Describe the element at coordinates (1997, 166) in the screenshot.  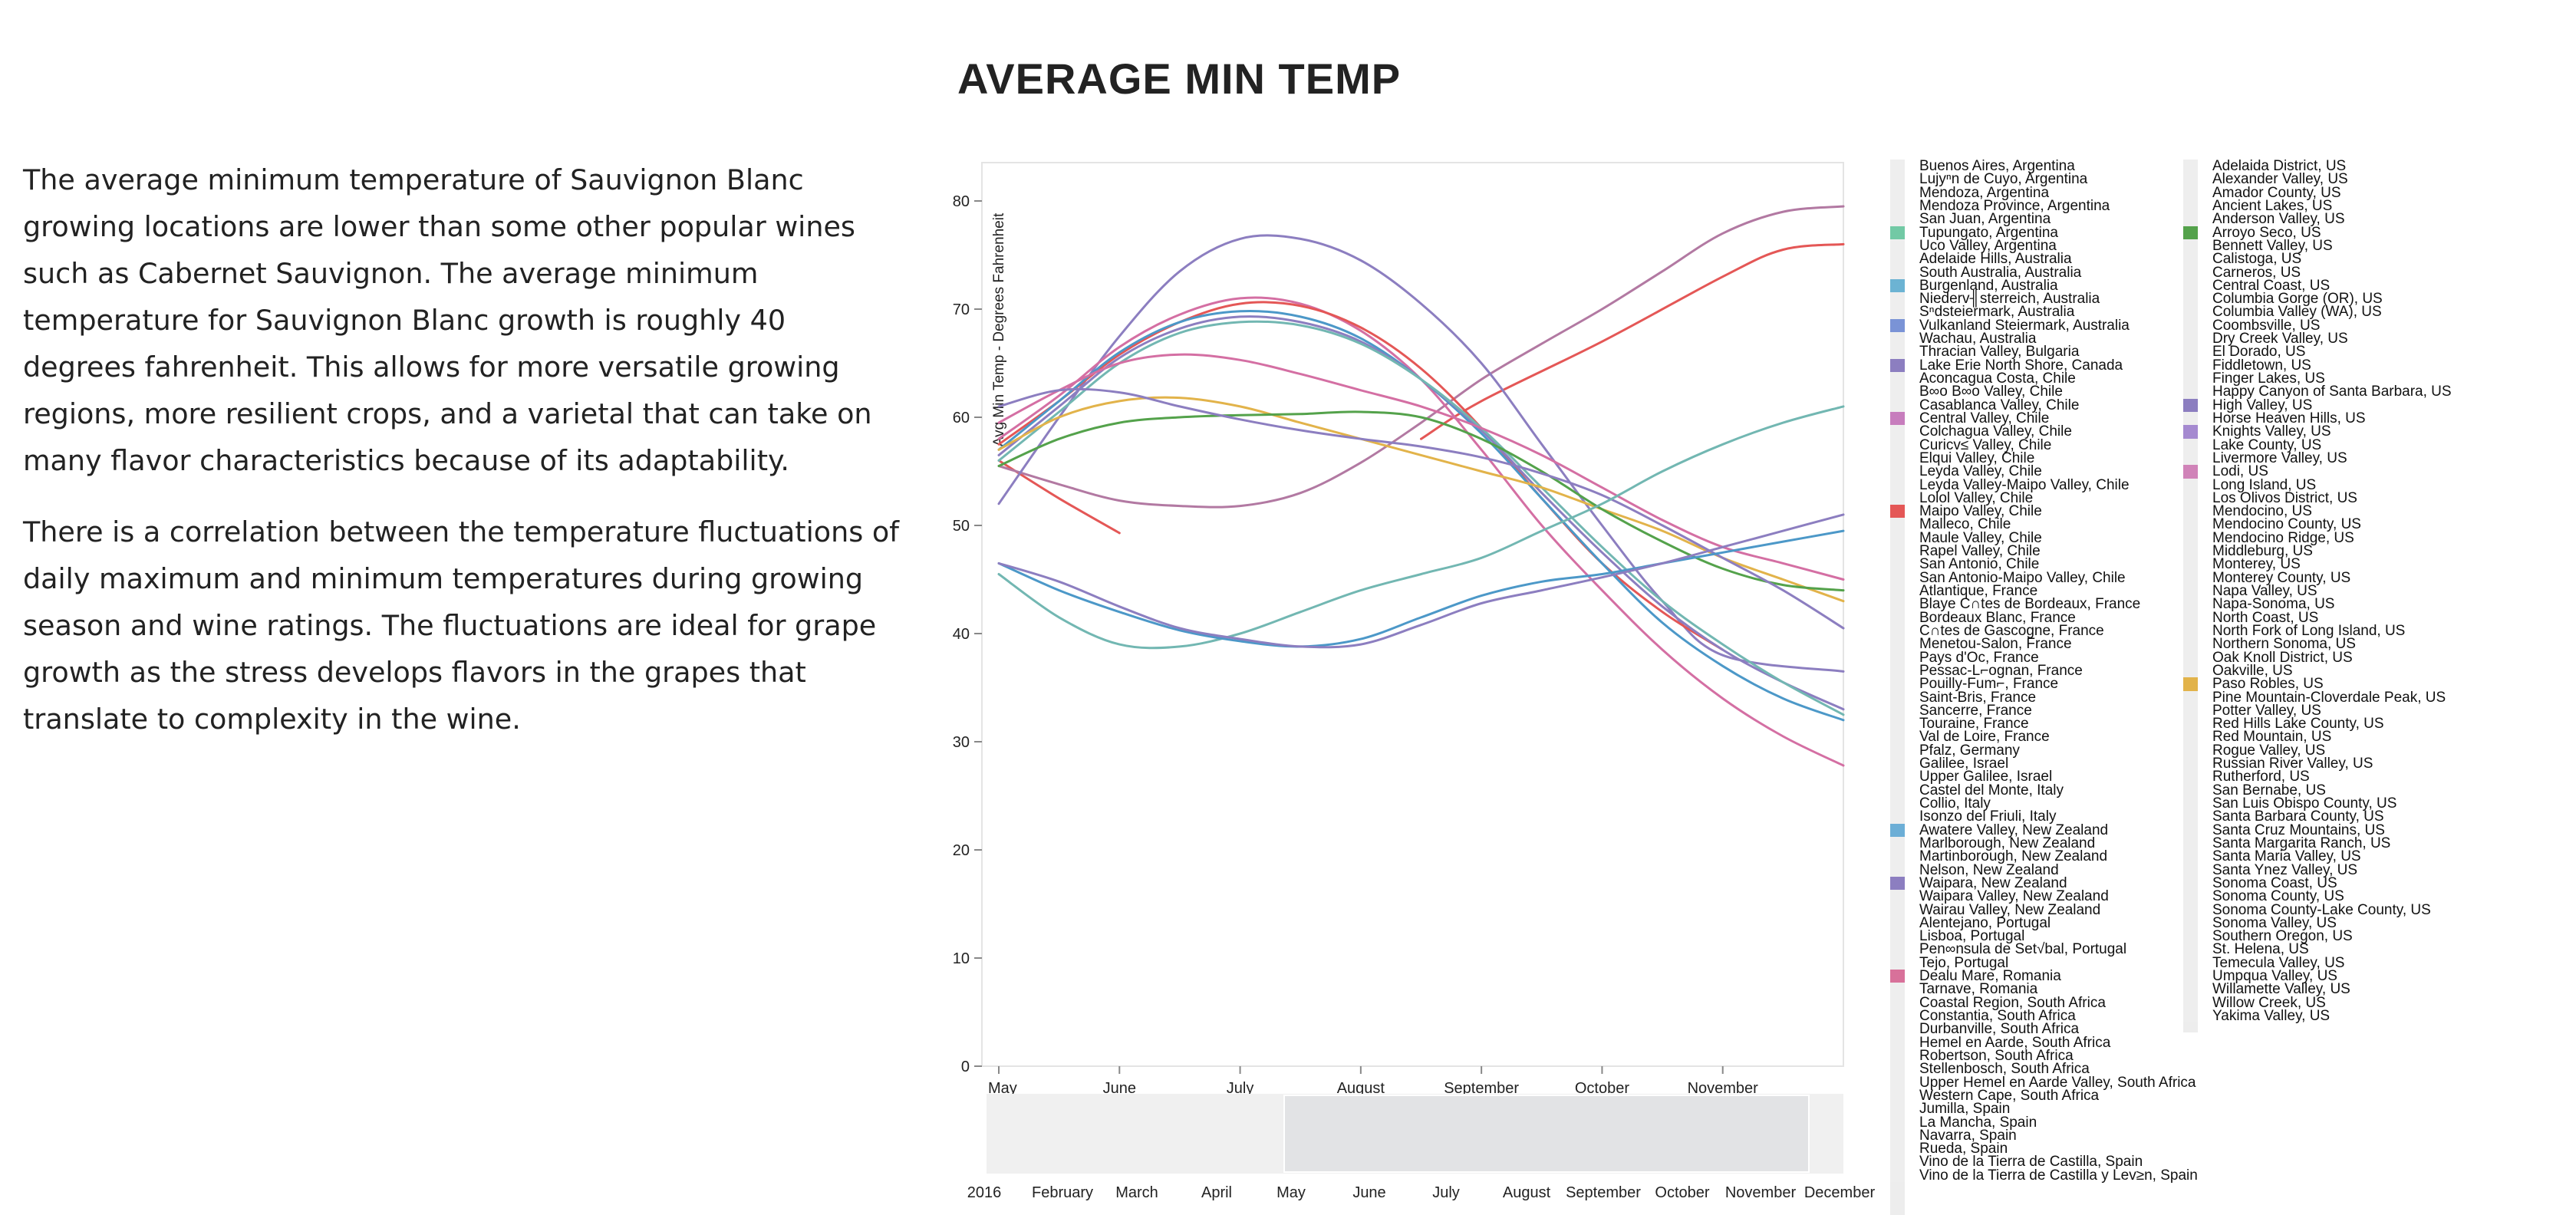
I see `legend-label: Buenos Aires, Argentina` at that location.